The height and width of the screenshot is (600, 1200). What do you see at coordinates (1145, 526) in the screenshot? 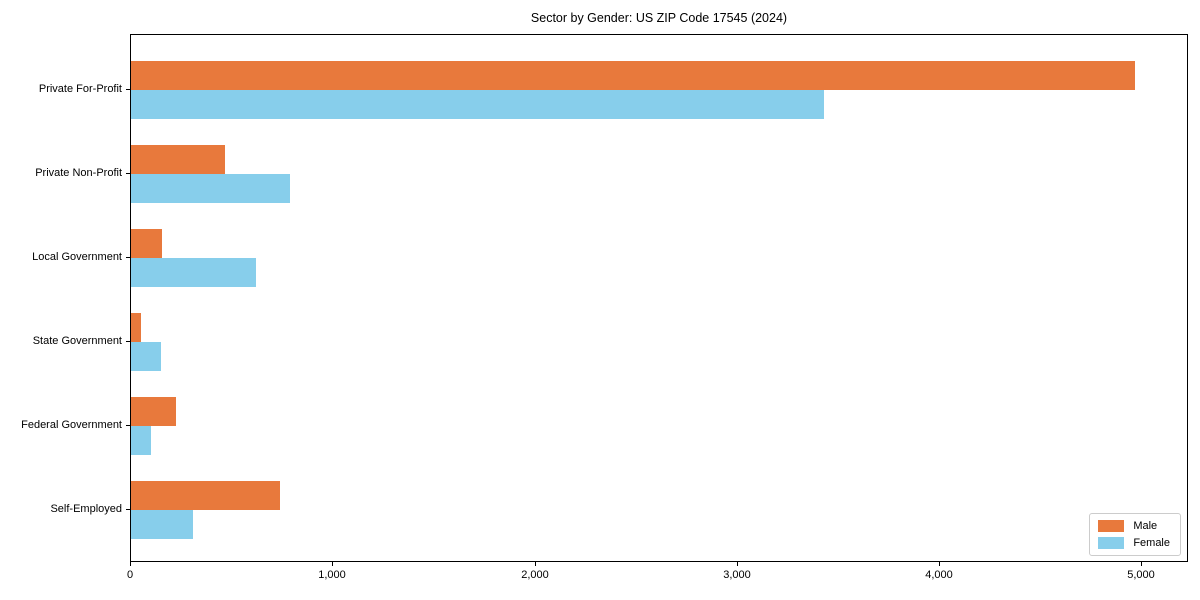
I see `legend-label-male: Male` at bounding box center [1145, 526].